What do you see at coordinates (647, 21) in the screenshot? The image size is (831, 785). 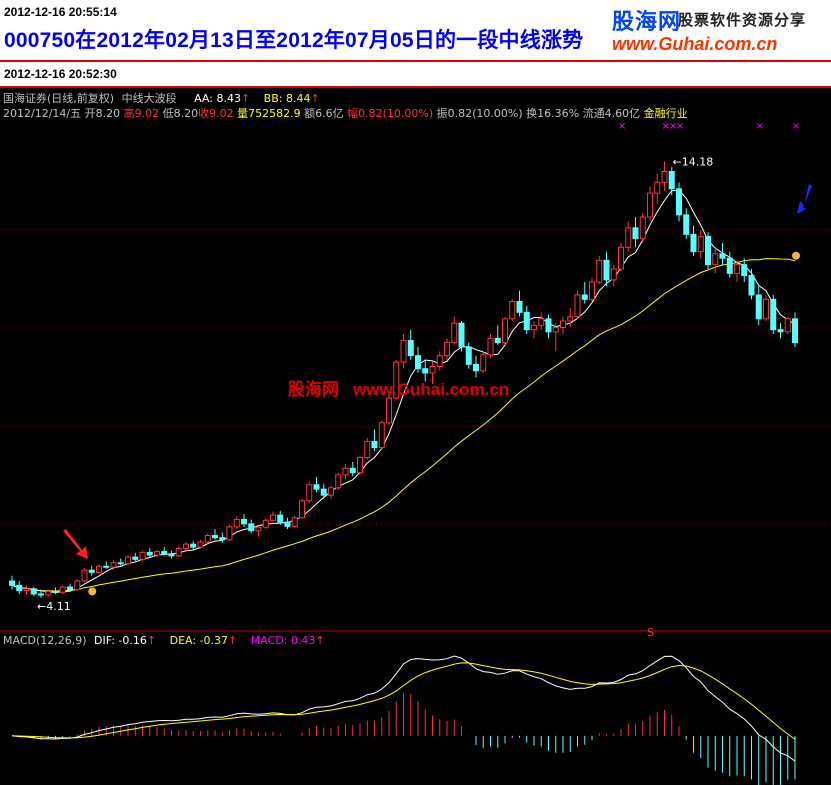 I see `logo-name: 股海网` at bounding box center [647, 21].